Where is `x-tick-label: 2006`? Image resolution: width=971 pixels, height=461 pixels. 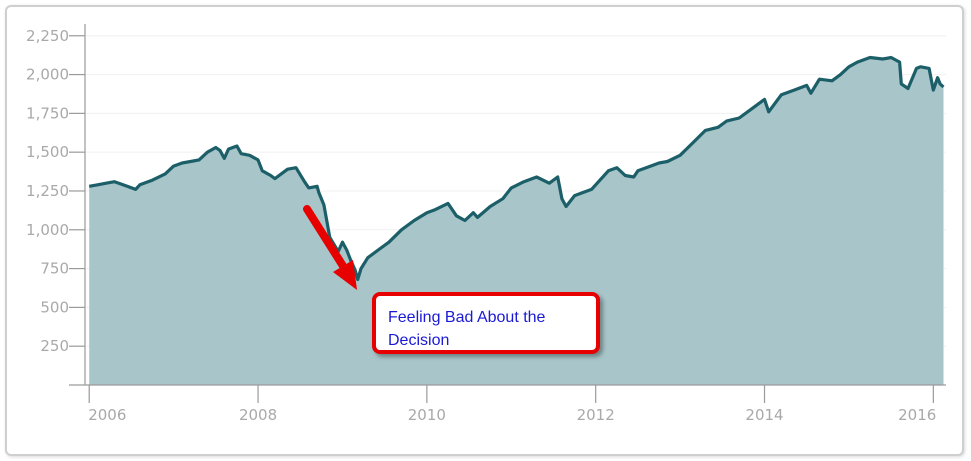
x-tick-label: 2006 is located at coordinates (107, 415).